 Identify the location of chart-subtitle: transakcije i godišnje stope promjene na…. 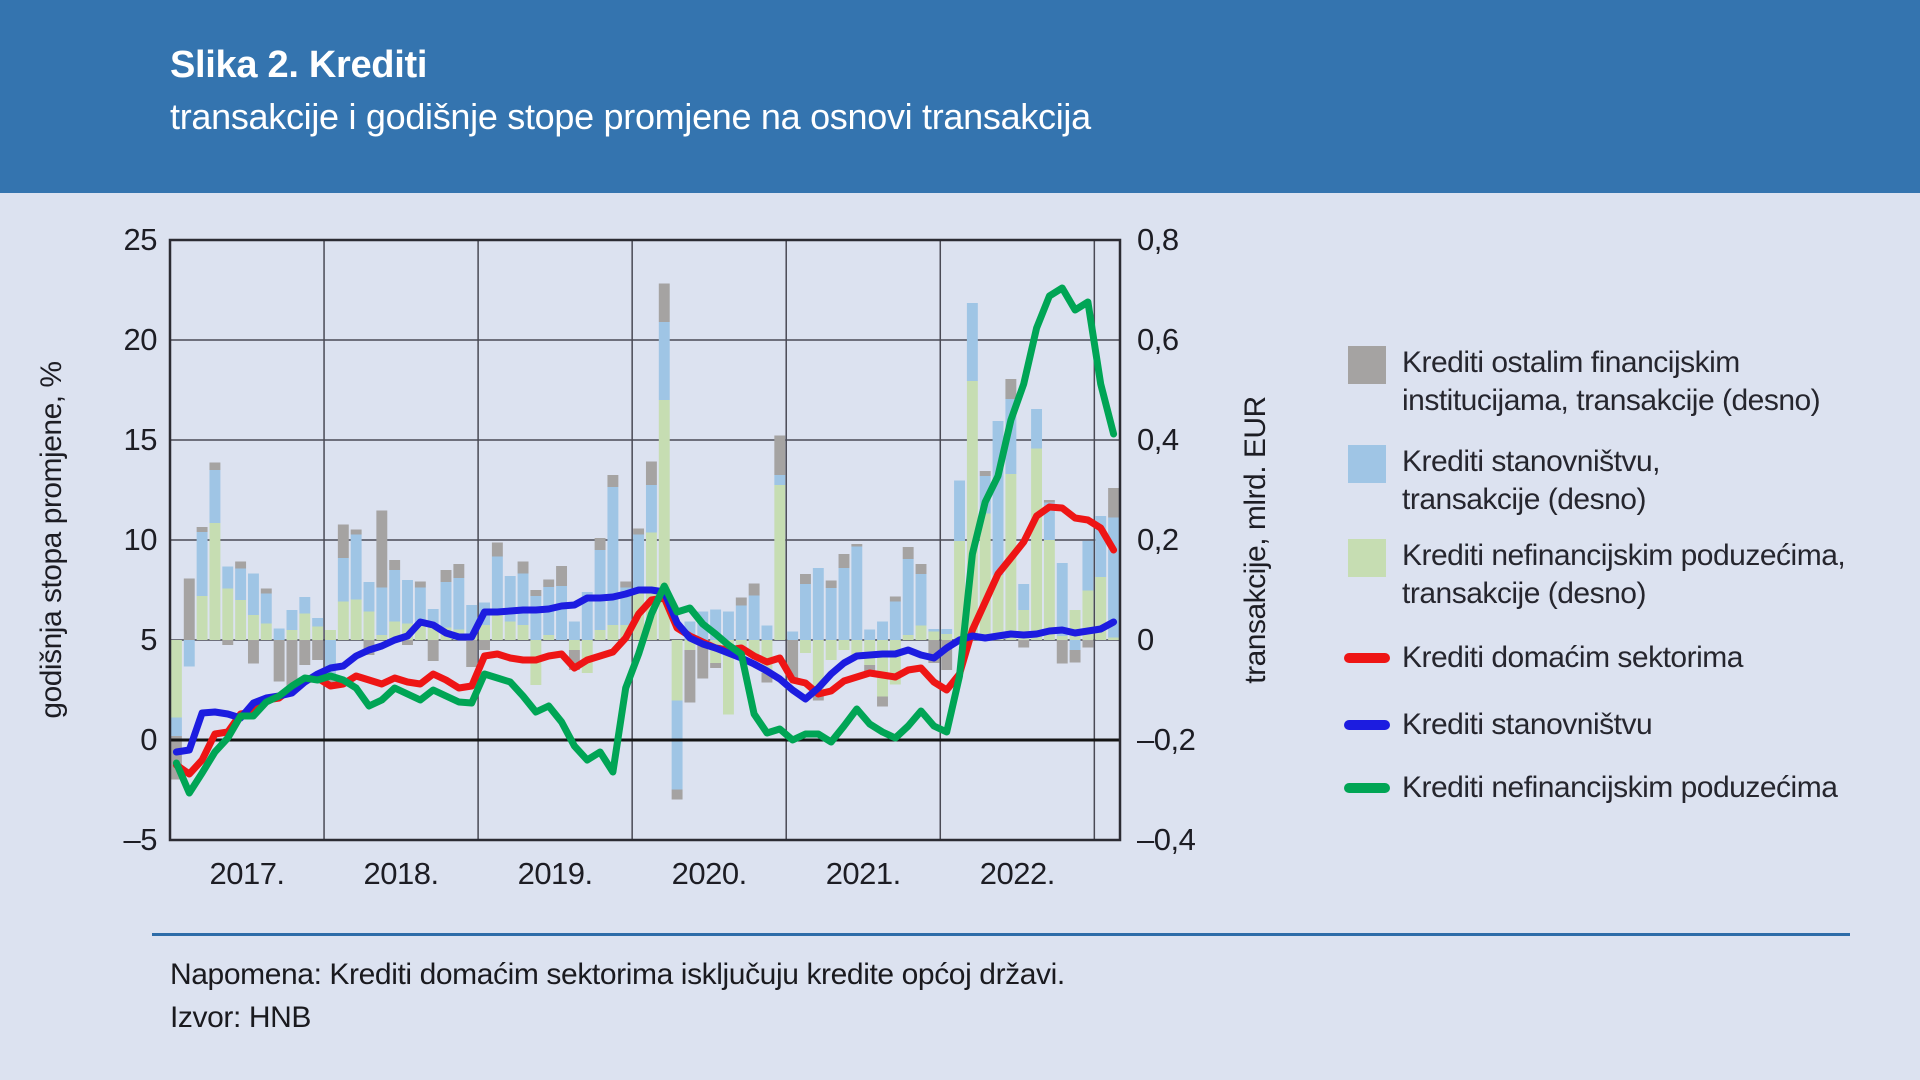
(630, 116).